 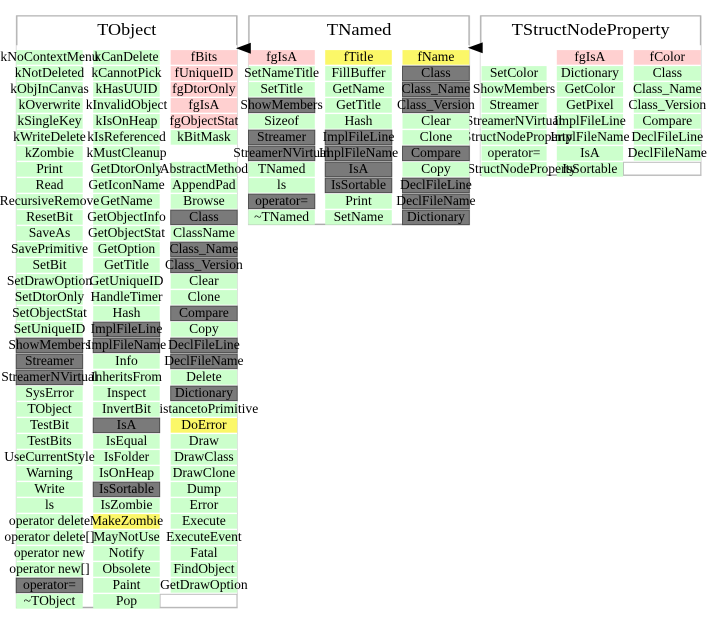 What do you see at coordinates (49, 456) in the screenshot?
I see `svg-text: UseCurrentStyle` at bounding box center [49, 456].